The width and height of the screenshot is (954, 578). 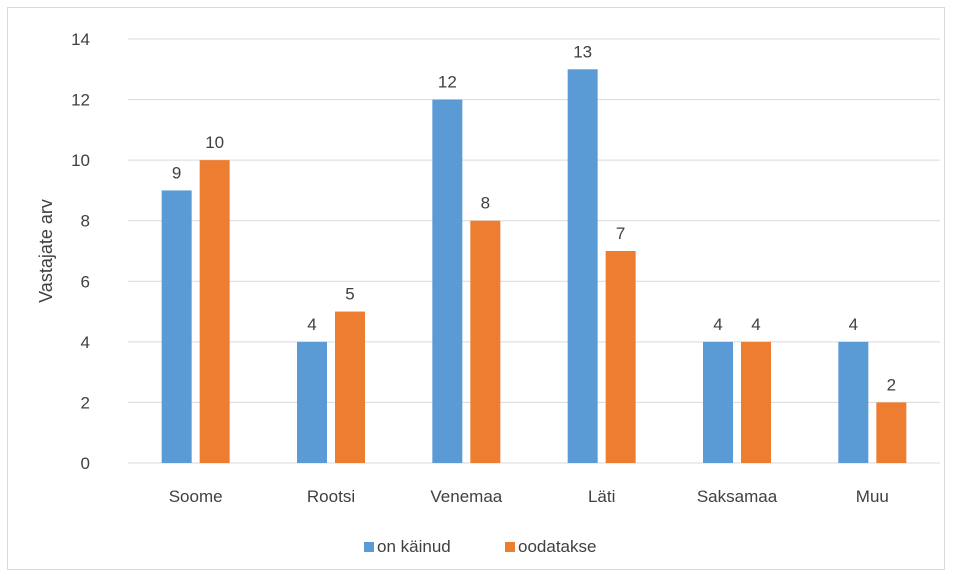 I want to click on data-label: 7, so click(x=620, y=233).